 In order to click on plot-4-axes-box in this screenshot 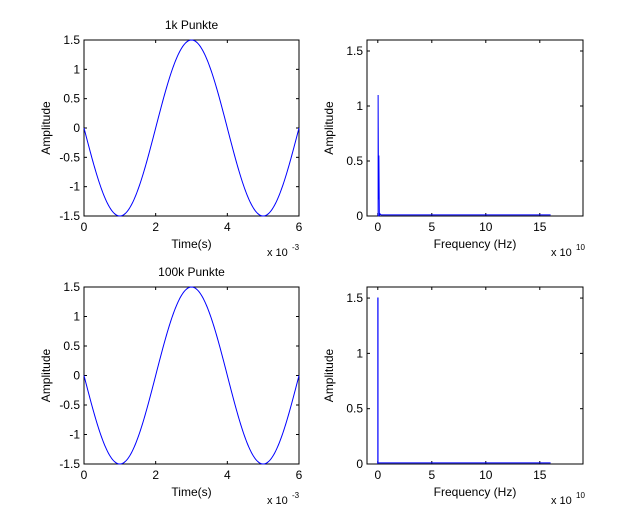, I will do `click(475, 375)`.